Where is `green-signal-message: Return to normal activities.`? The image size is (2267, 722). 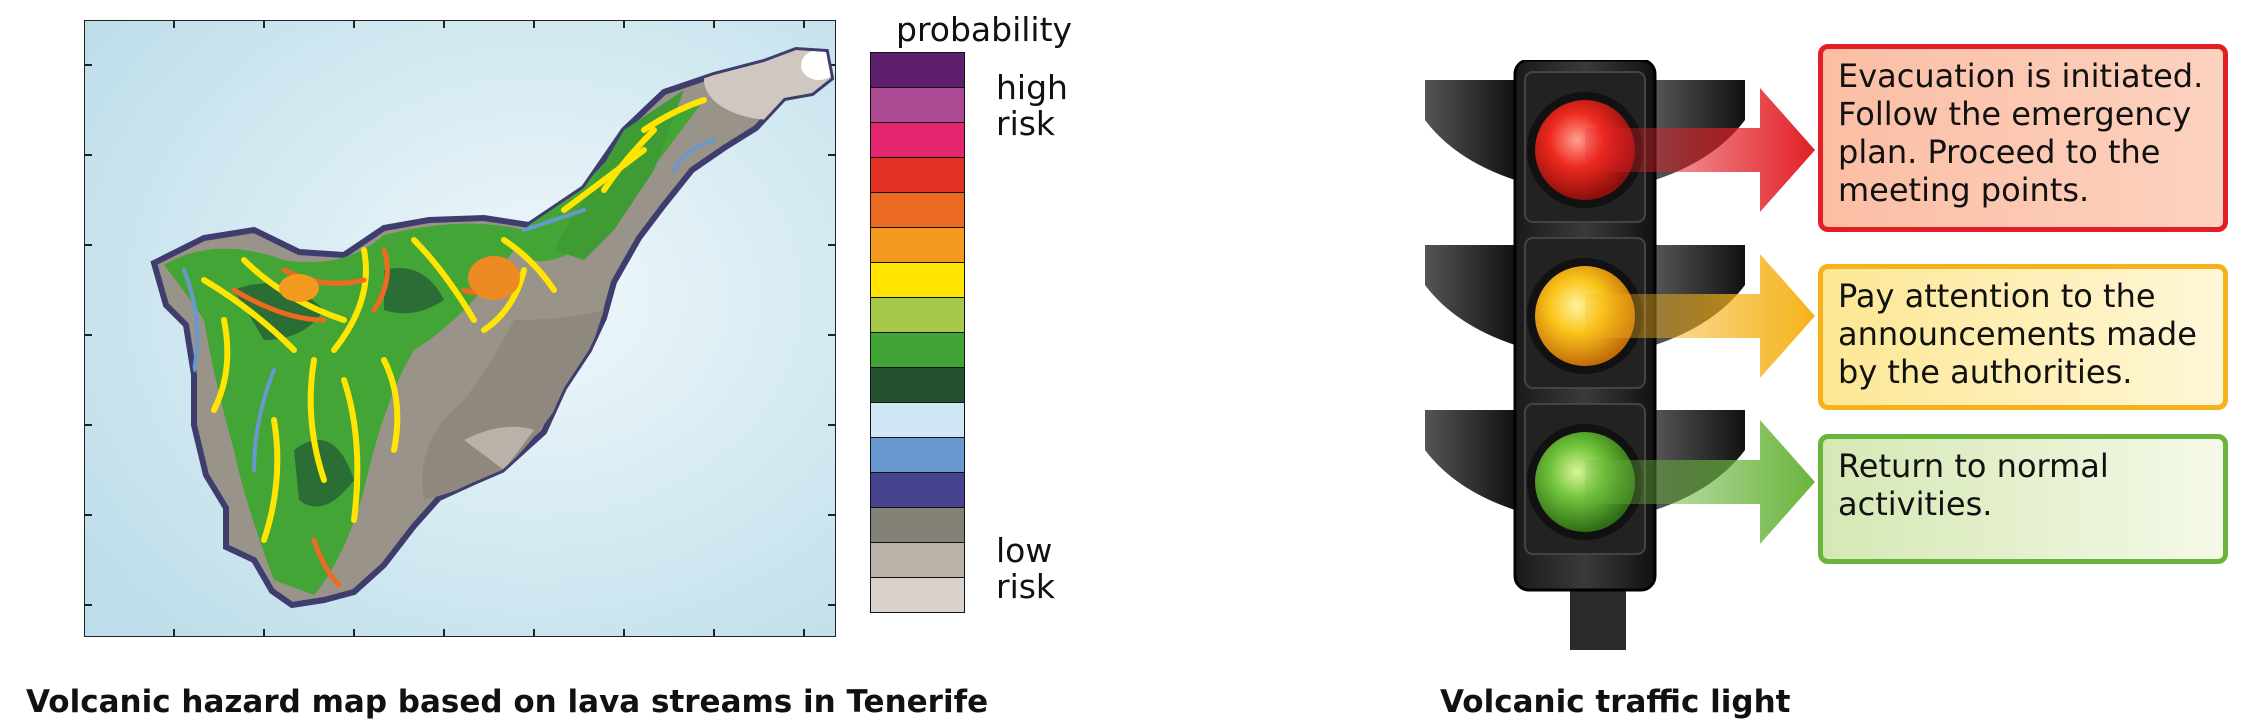
green-signal-message: Return to normal activities. is located at coordinates (2023, 499).